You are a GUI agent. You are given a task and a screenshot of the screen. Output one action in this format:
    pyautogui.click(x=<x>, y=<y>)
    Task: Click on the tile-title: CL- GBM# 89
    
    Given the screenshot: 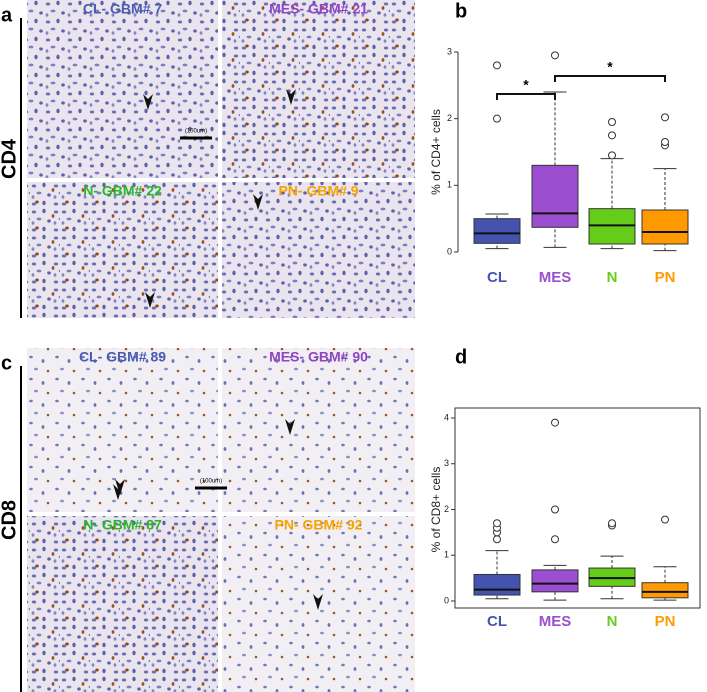 What is the action you would take?
    pyautogui.click(x=122, y=357)
    